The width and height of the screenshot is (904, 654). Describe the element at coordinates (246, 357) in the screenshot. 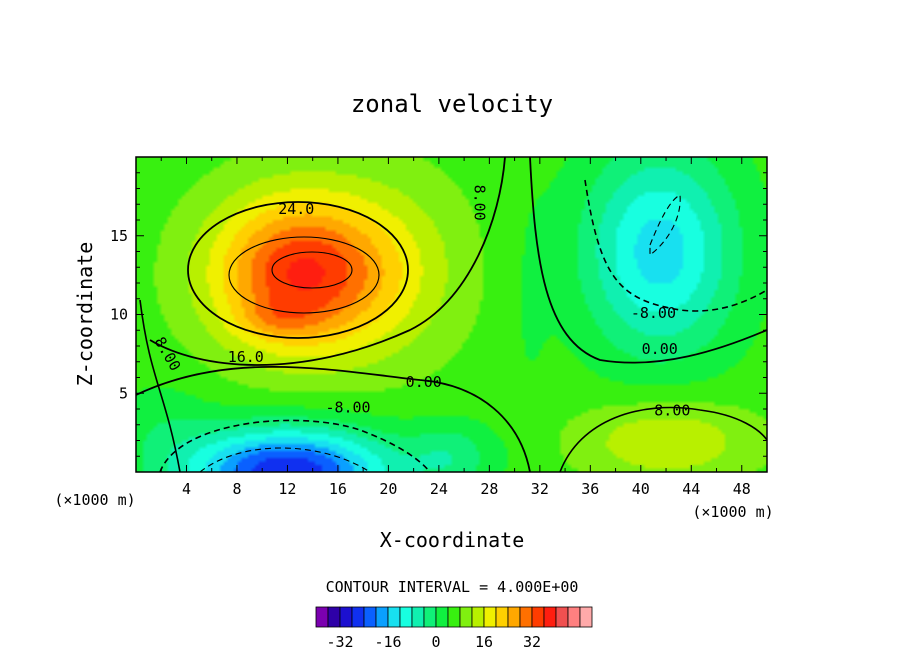

I see `contour-label: 16.0` at that location.